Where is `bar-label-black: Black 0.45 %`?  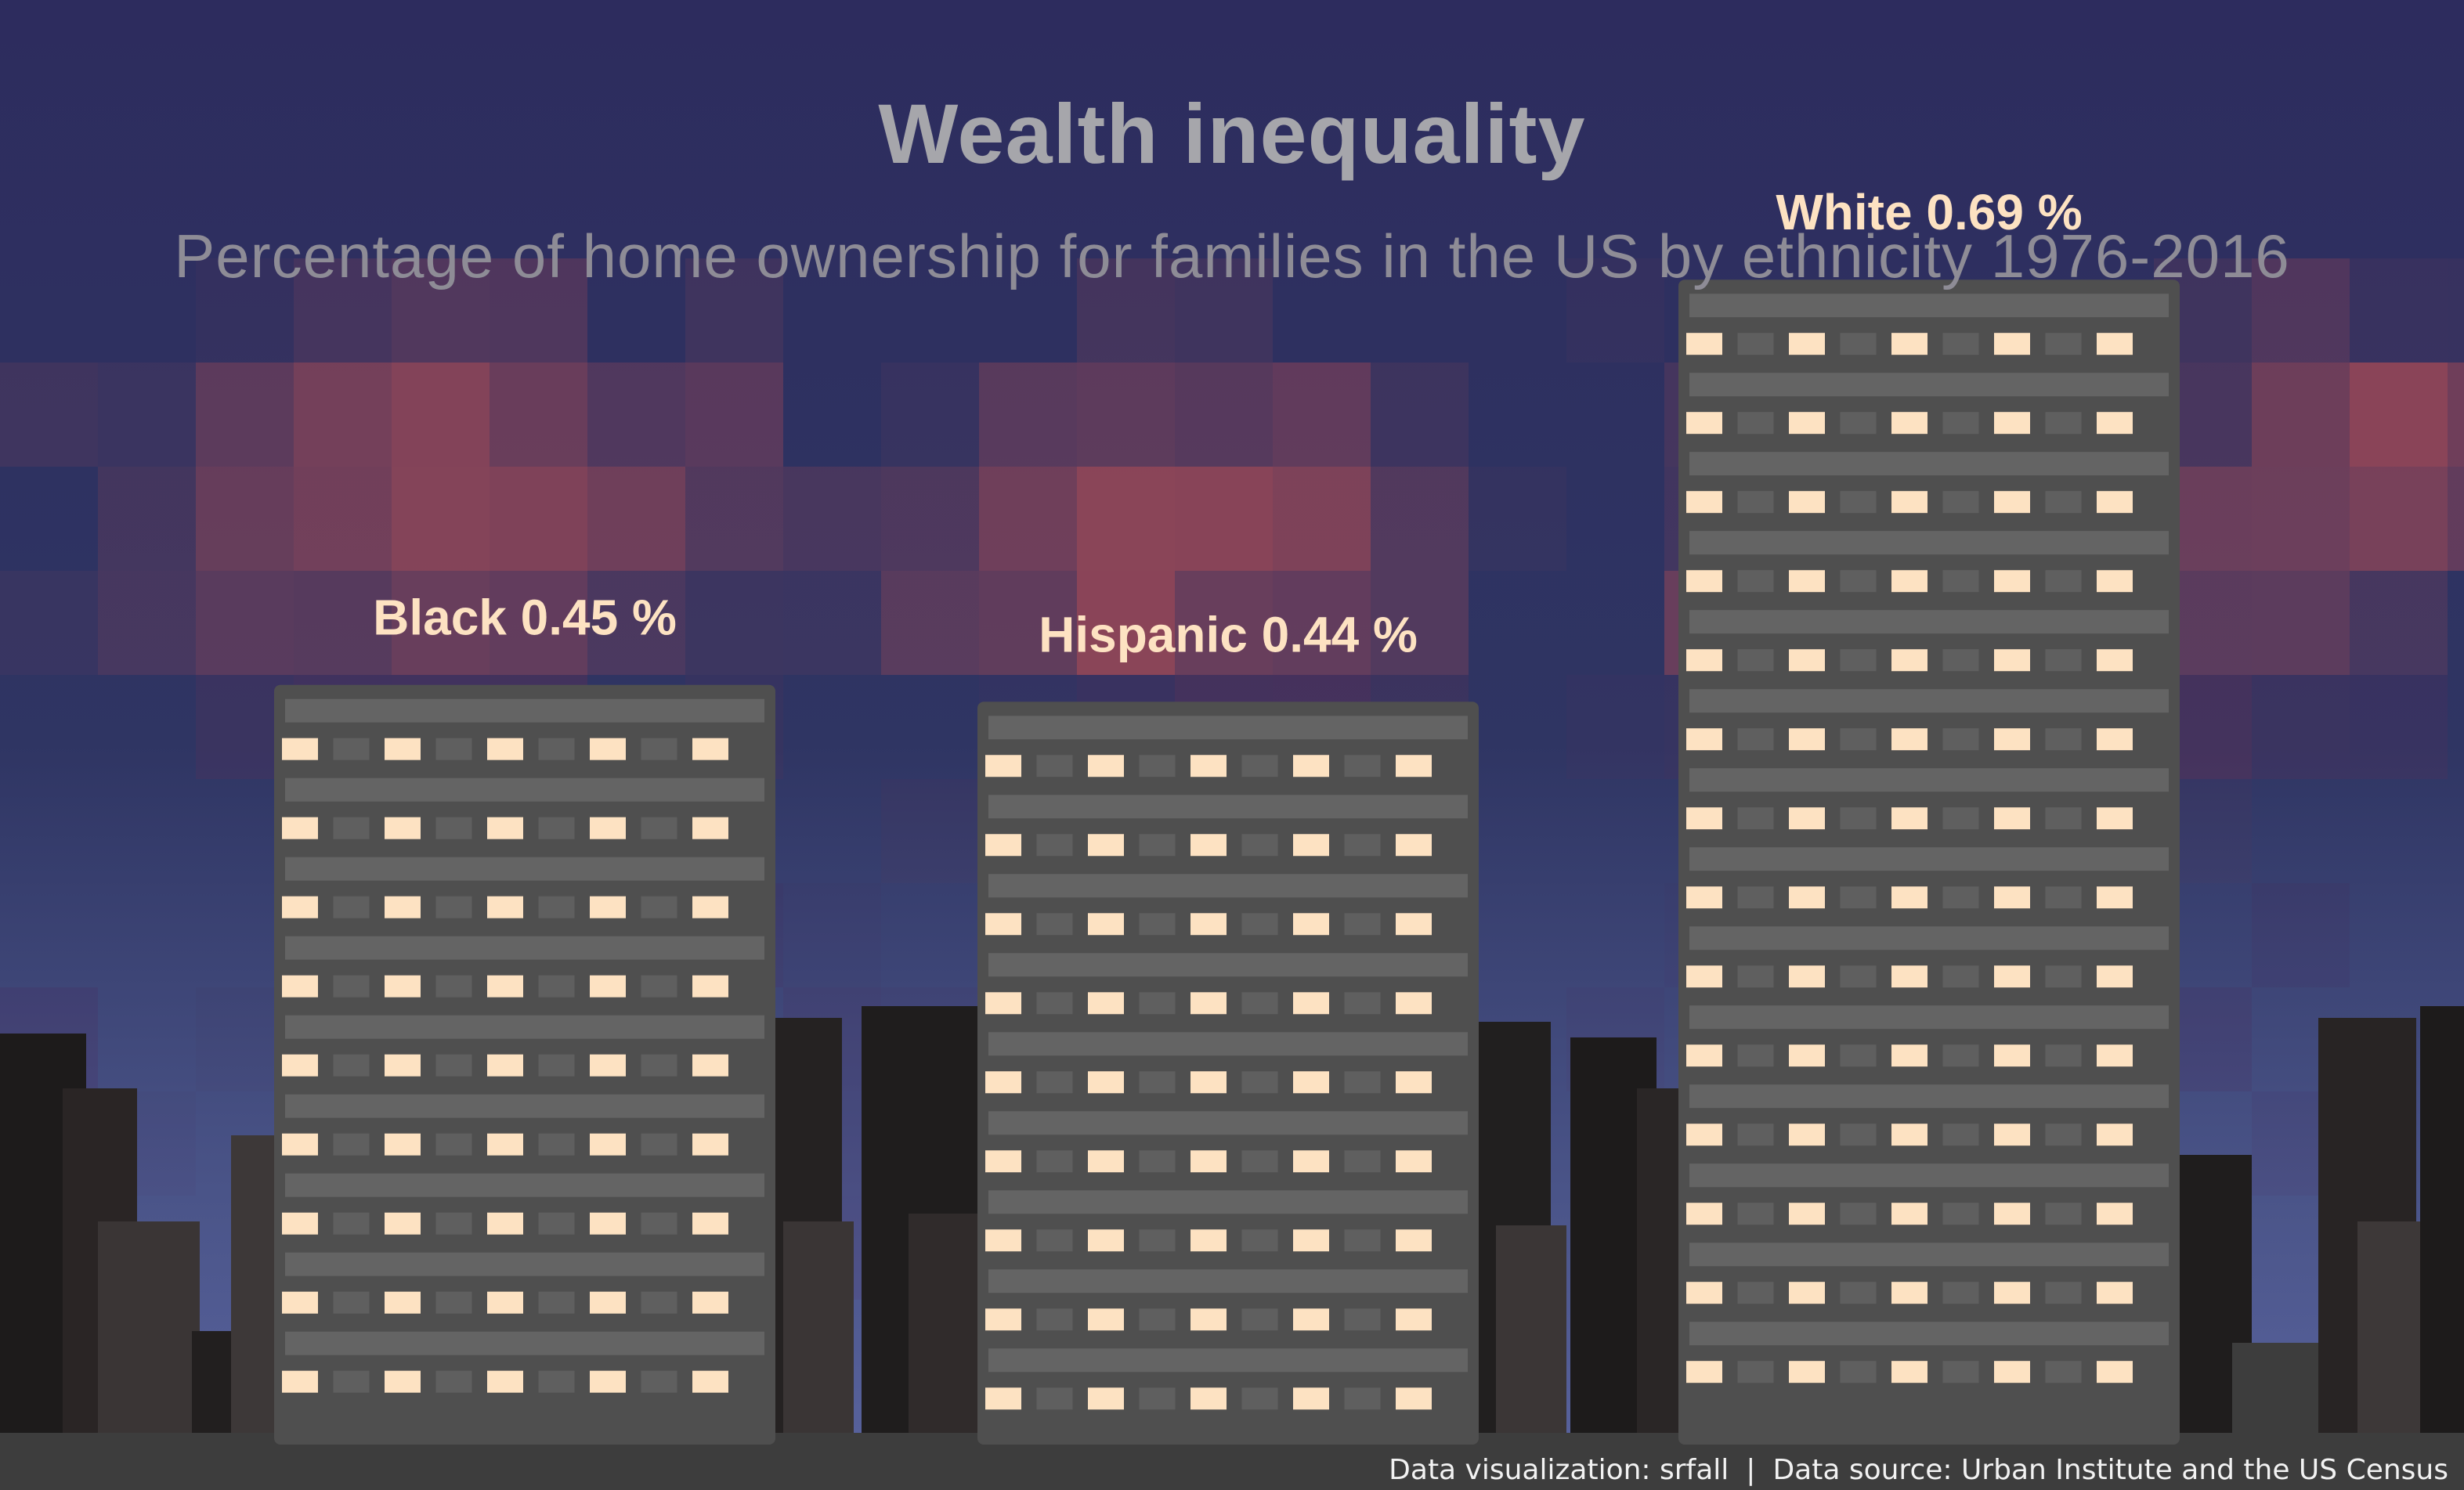 bar-label-black: Black 0.45 % is located at coordinates (525, 618).